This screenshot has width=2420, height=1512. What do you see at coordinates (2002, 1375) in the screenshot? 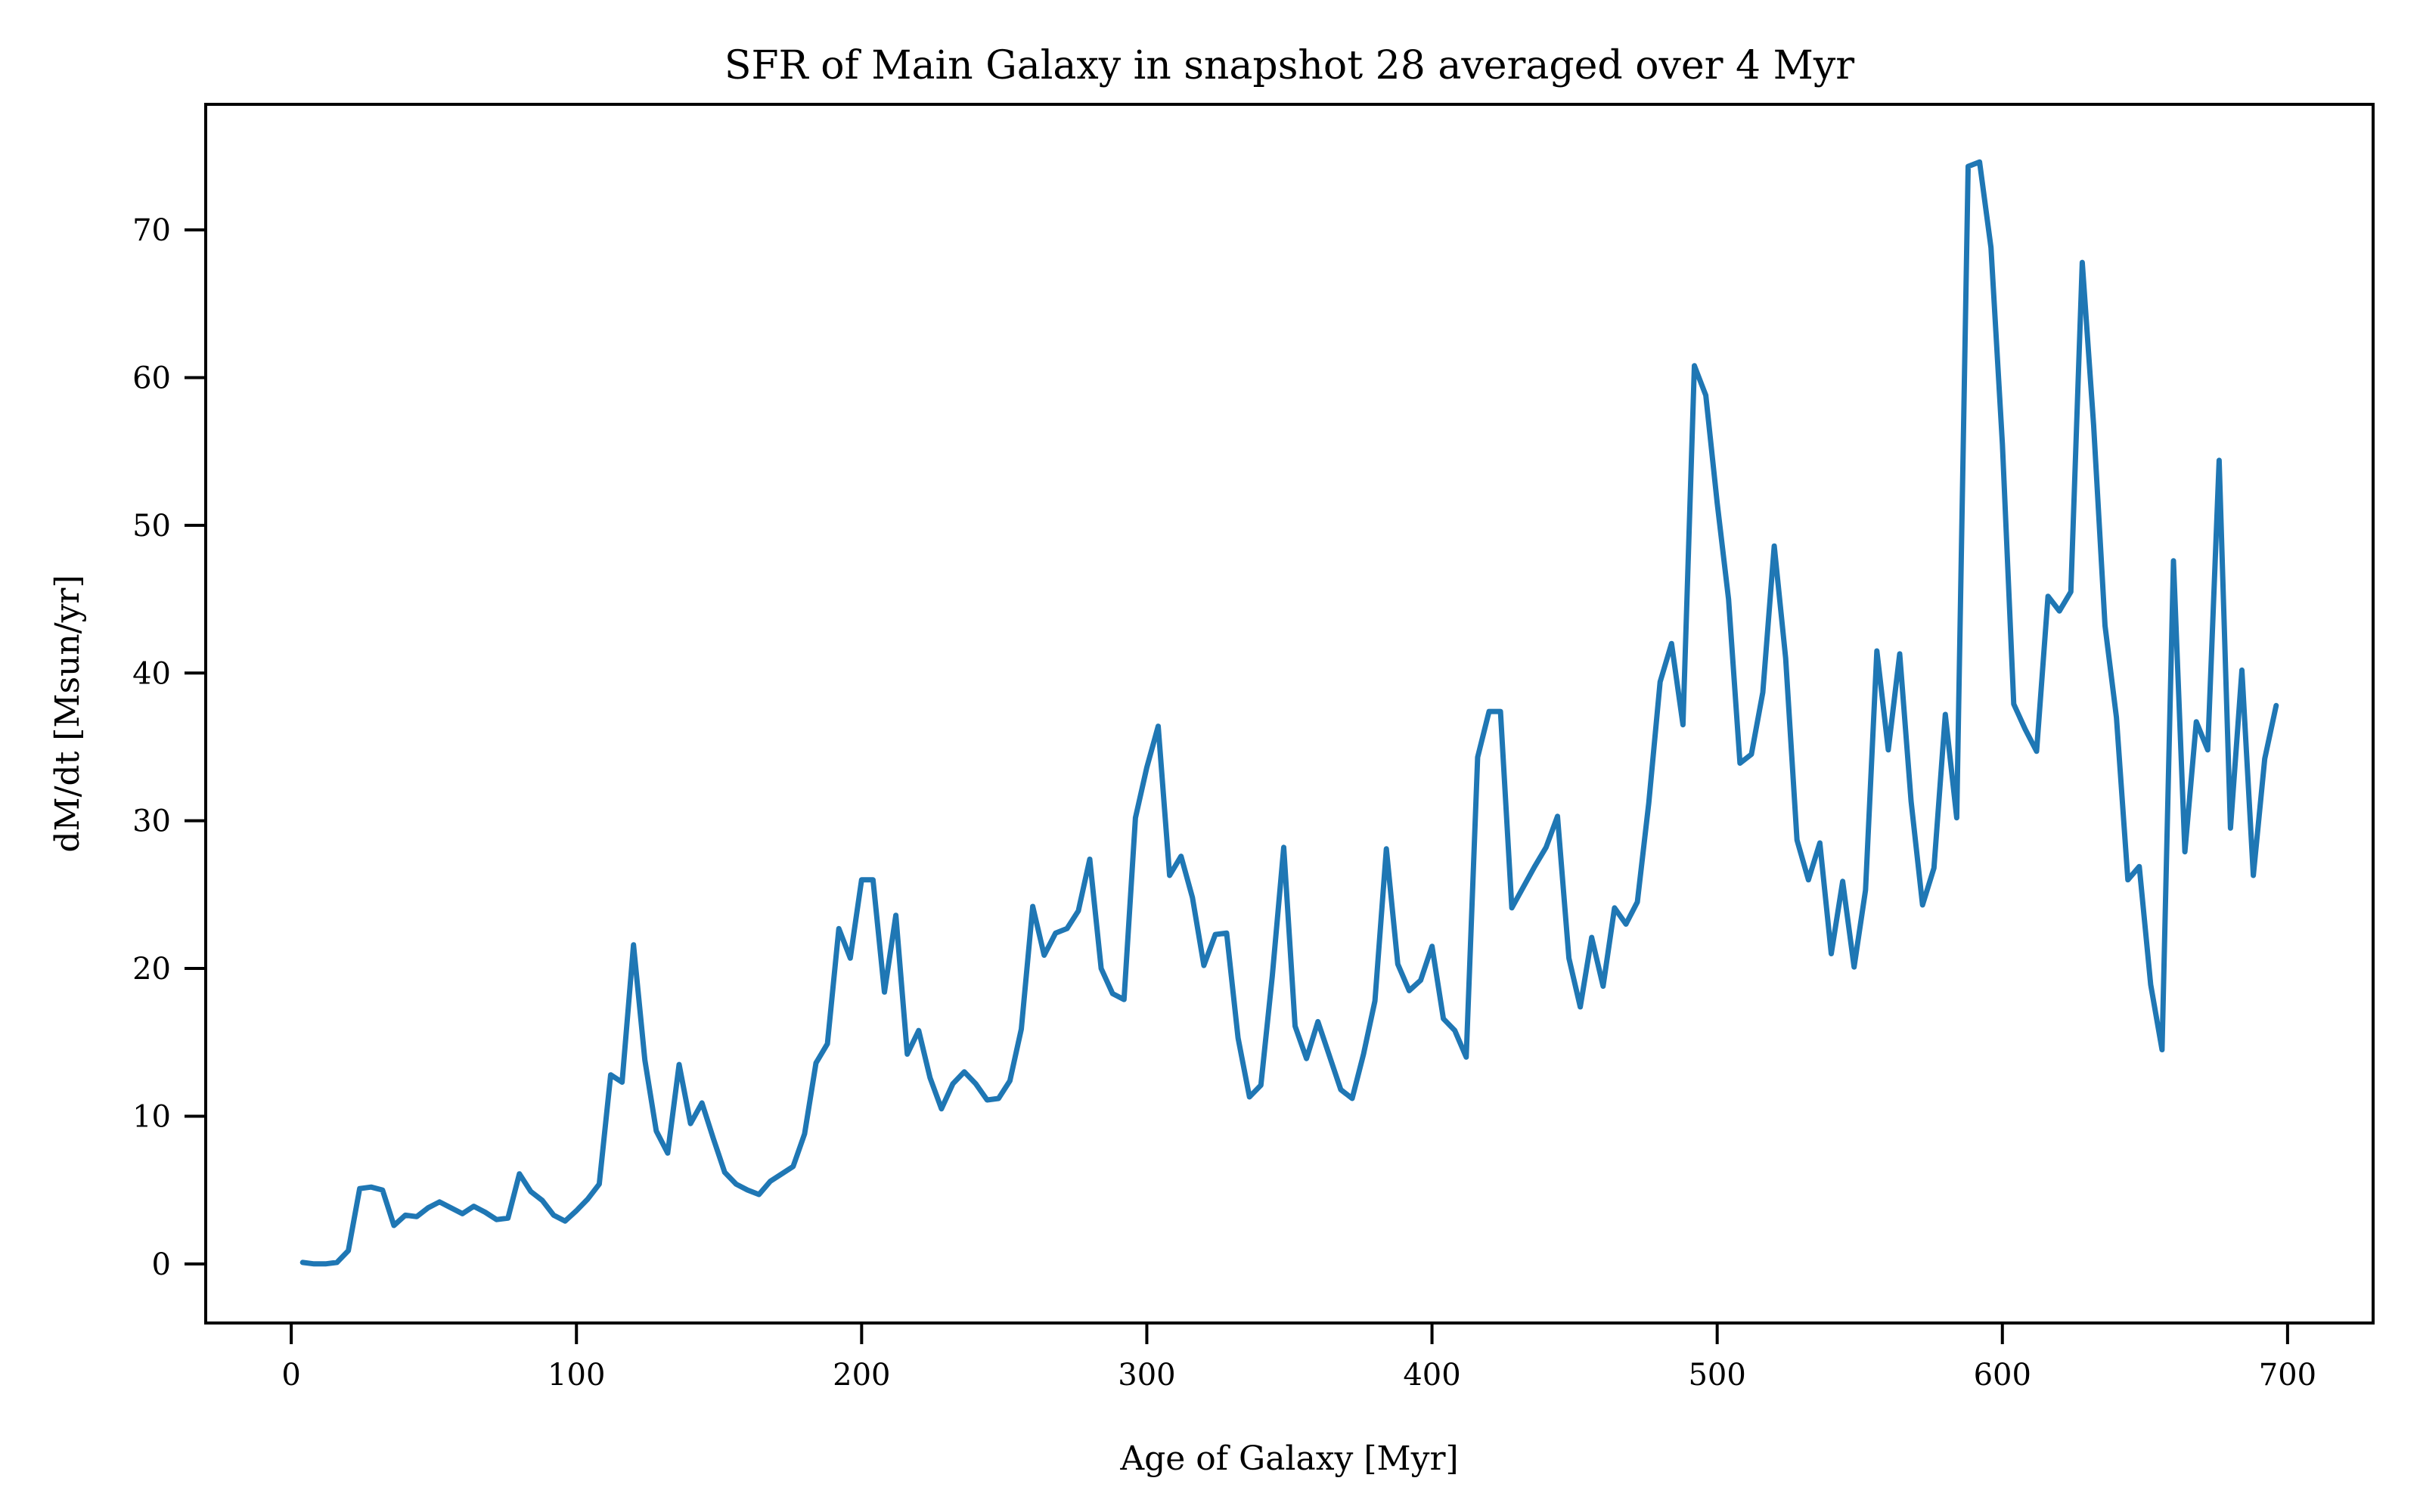
I see `x-tick-label: 600` at bounding box center [2002, 1375].